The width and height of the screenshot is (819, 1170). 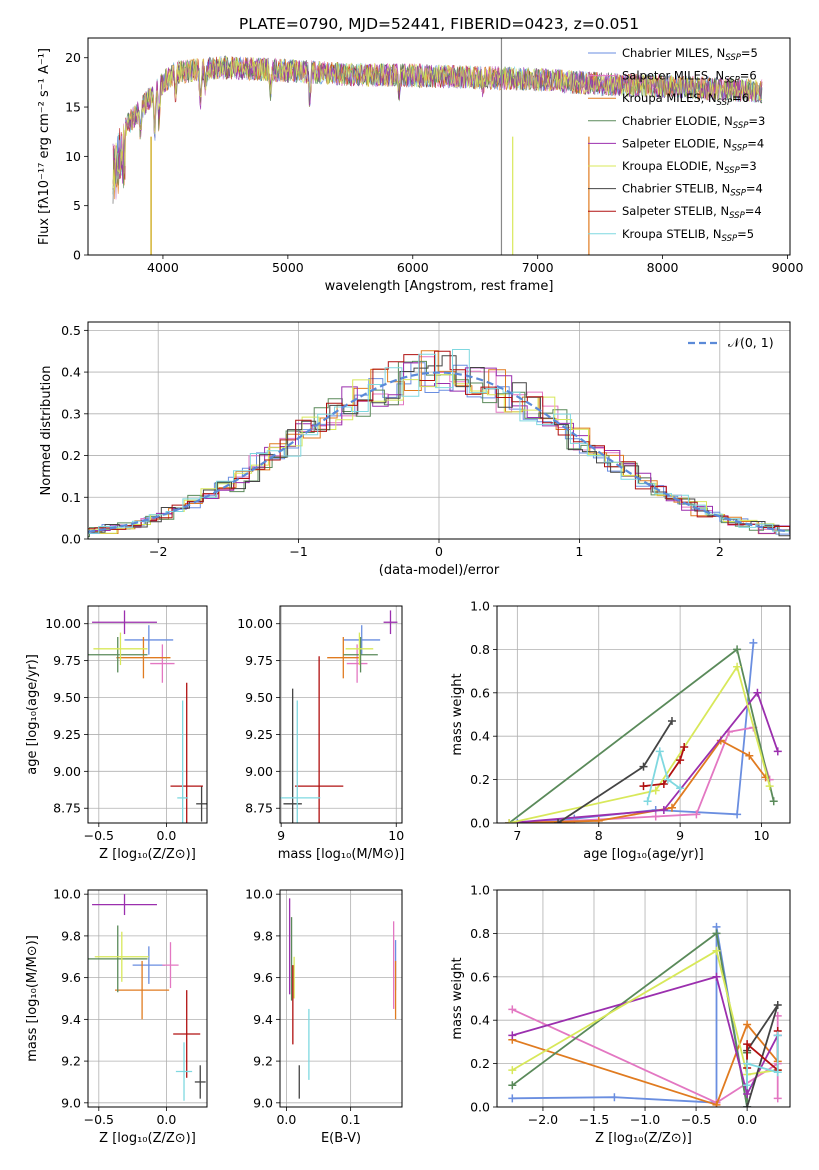 What do you see at coordinates (599, 835) in the screenshot?
I see `x-tick-label: 8` at bounding box center [599, 835].